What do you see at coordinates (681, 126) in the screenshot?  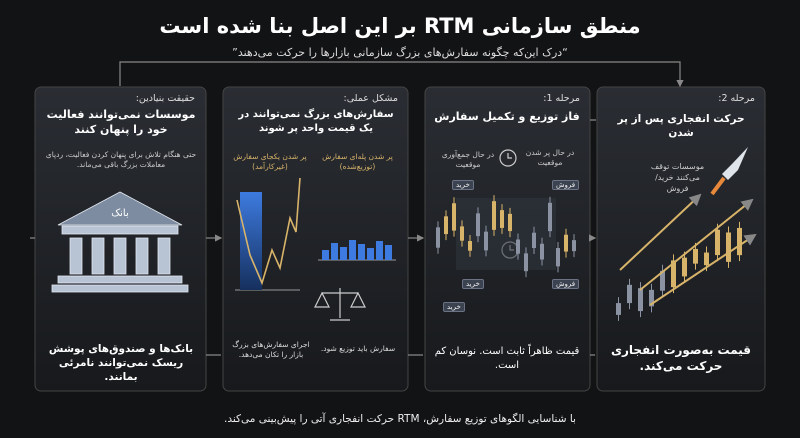 I see `panel-heading: حرکت انفجاری پس از پر شدن` at bounding box center [681, 126].